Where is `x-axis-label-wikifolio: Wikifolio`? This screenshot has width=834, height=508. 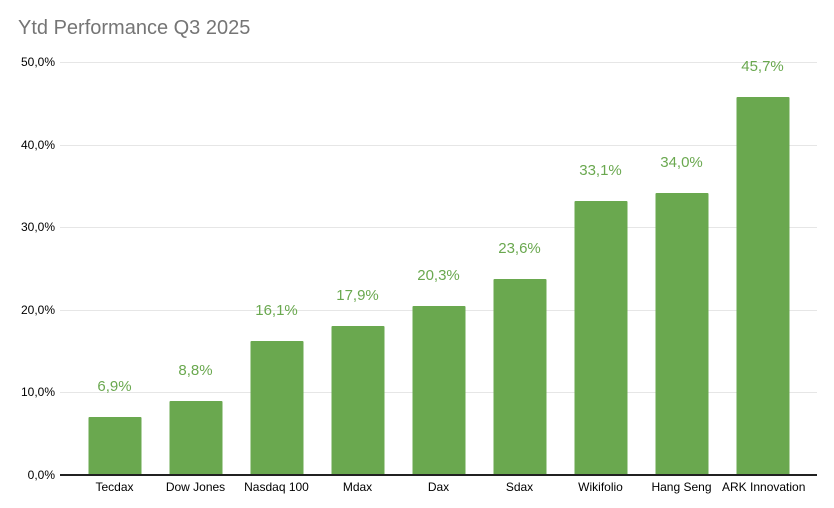 x-axis-label-wikifolio: Wikifolio is located at coordinates (600, 487).